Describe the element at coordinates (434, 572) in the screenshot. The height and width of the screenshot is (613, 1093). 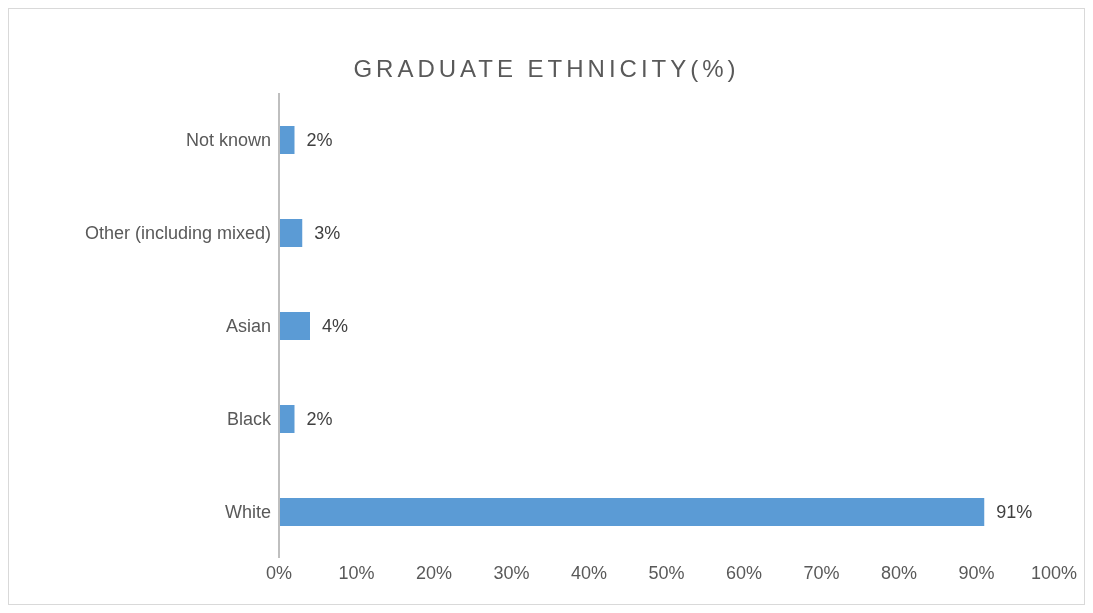
I see `x-tick-label: 20%` at that location.